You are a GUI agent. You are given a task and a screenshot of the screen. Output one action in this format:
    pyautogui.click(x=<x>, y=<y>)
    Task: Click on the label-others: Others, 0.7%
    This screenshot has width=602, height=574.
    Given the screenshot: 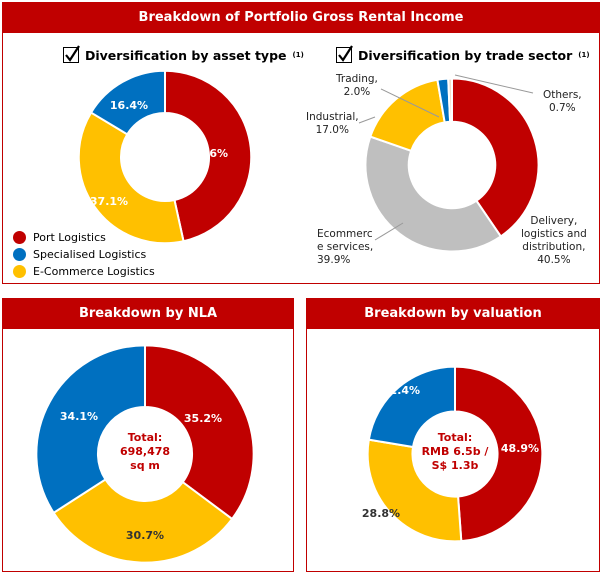 What is the action you would take?
    pyautogui.click(x=562, y=101)
    